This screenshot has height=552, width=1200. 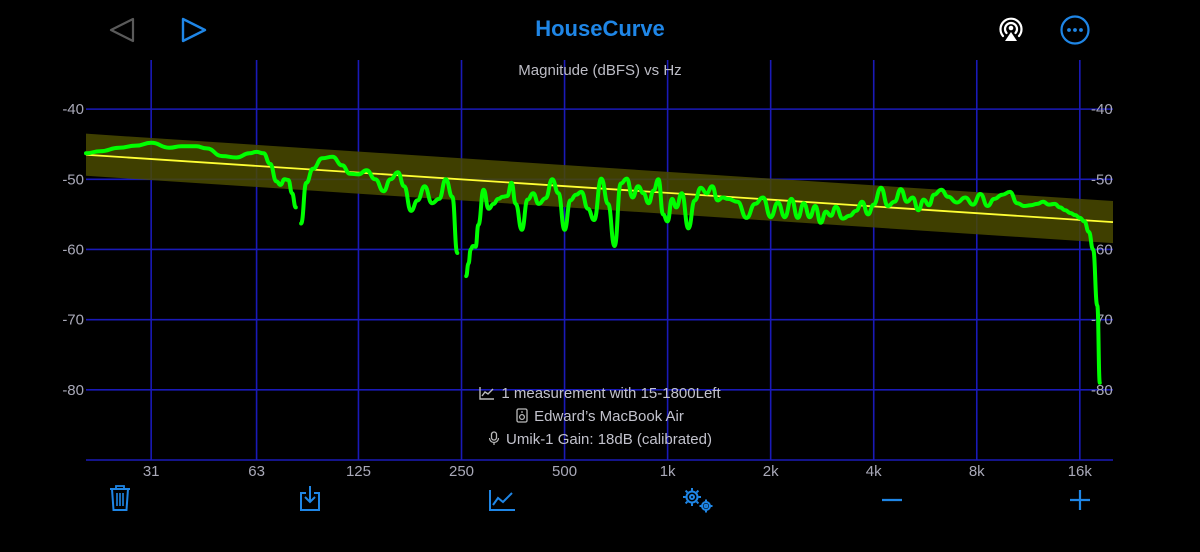 What do you see at coordinates (522, 415) in the screenshot?
I see `speaker-icon` at bounding box center [522, 415].